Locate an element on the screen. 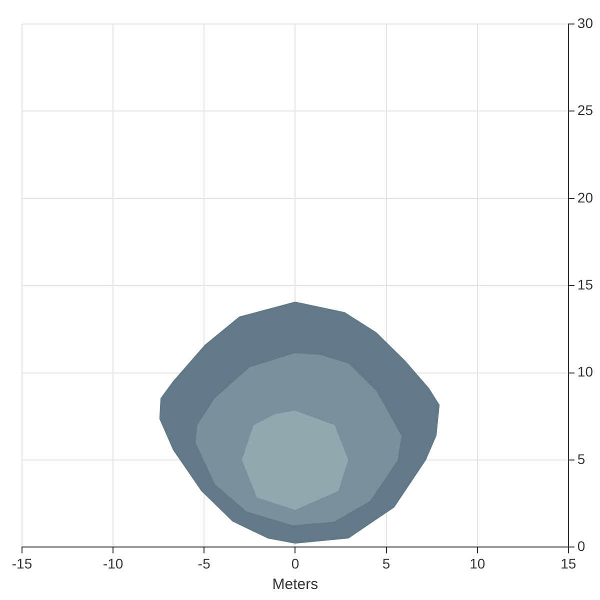 The width and height of the screenshot is (600, 600). y-tick-label: 5 is located at coordinates (581, 458).